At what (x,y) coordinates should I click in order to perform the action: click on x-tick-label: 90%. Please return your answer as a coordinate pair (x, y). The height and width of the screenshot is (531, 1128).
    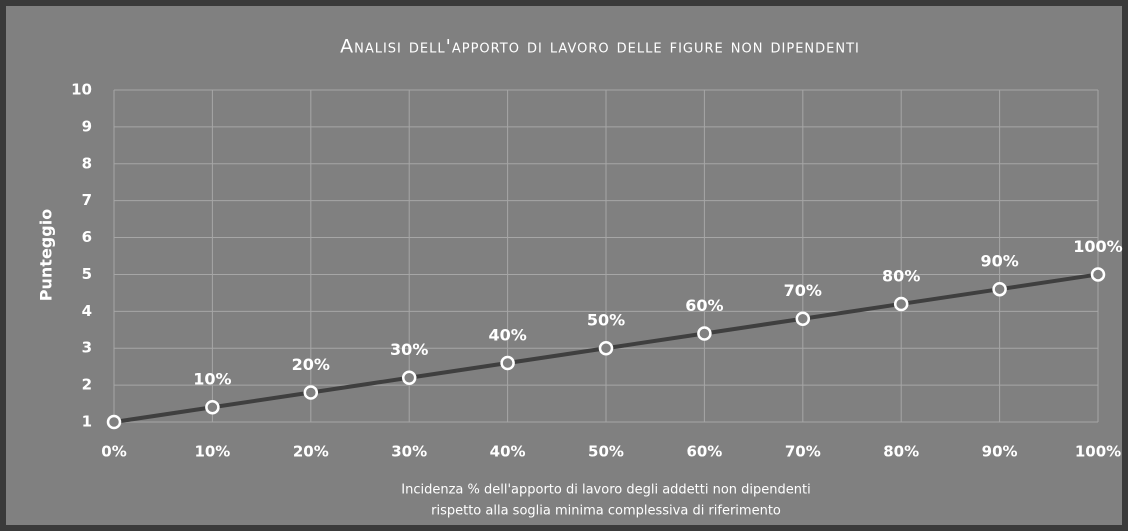
    Looking at the image, I should click on (1000, 452).